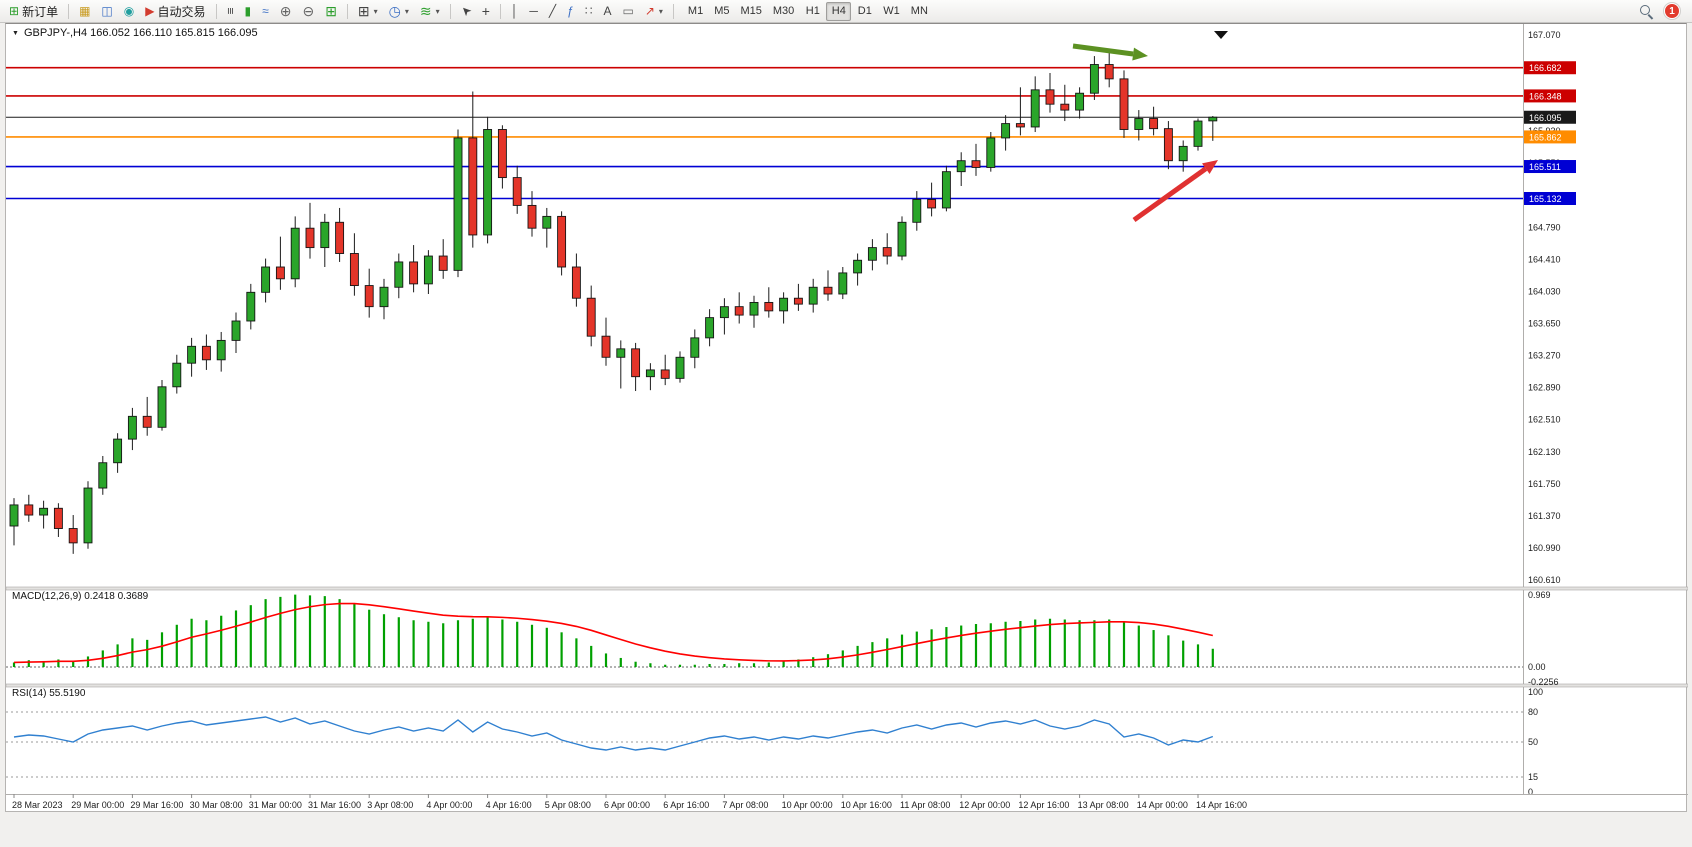 The width and height of the screenshot is (1692, 847). I want to click on text-icon: A, so click(607, 11).